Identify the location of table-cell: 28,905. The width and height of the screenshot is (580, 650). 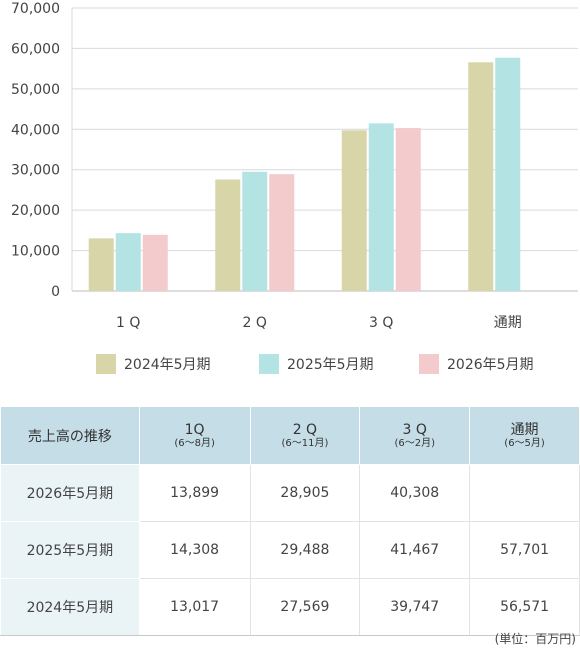
(305, 493).